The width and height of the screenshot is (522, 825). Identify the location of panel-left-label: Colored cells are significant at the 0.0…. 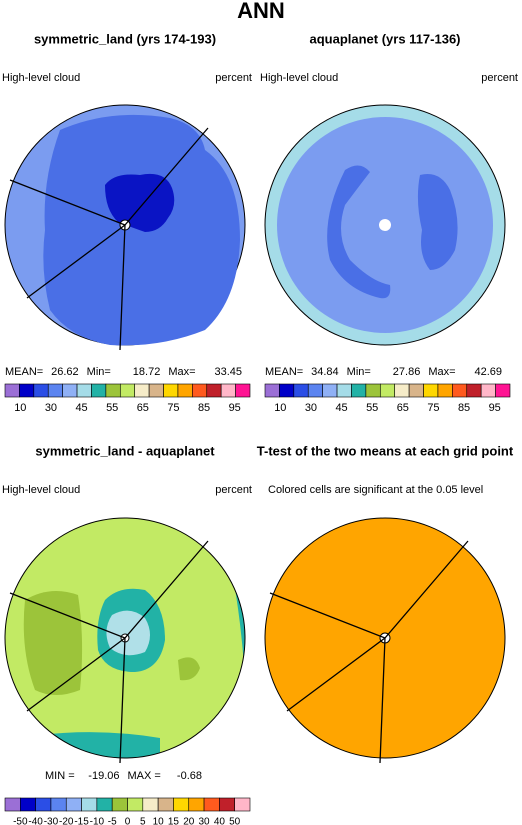
(375, 490).